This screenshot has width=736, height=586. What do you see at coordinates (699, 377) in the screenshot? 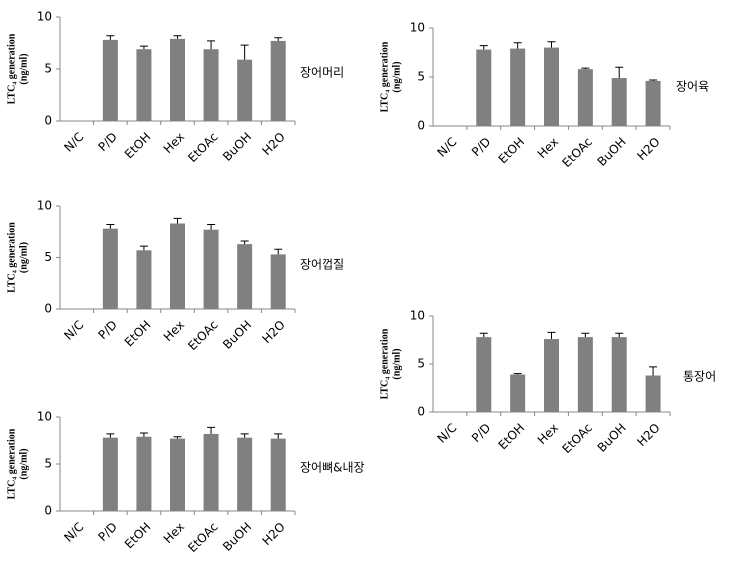
I see `chart-label: 통장어` at bounding box center [699, 377].